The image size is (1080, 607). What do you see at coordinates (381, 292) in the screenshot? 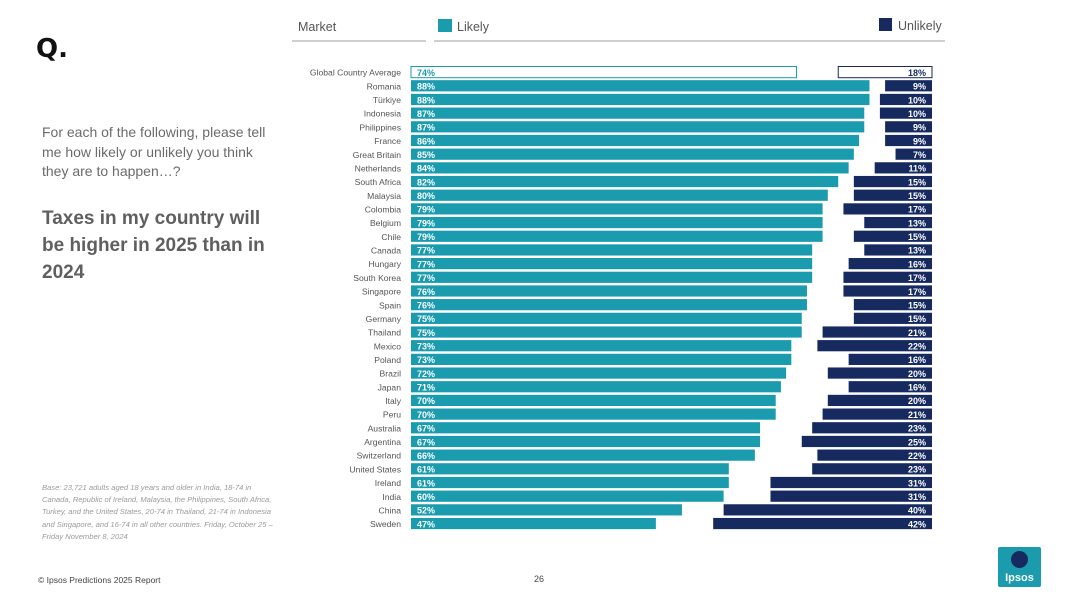
I see `market-label: Singapore` at bounding box center [381, 292].